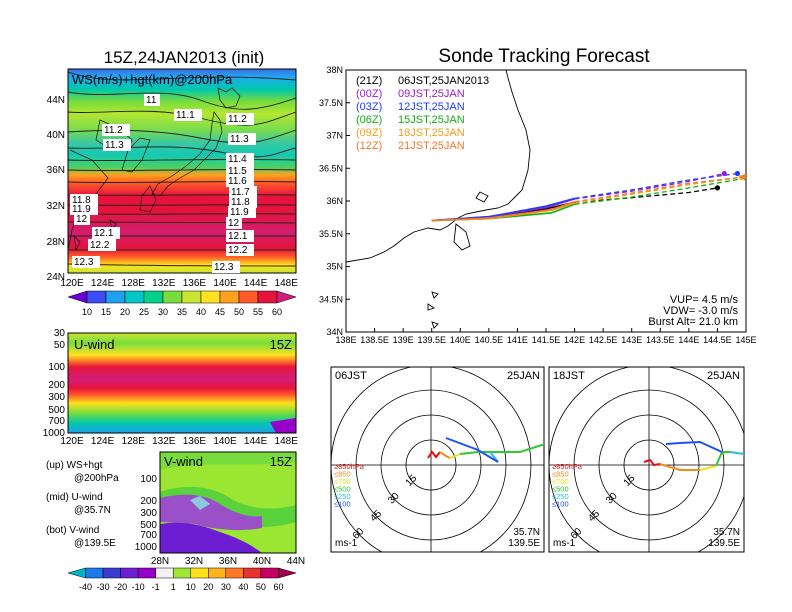 The width and height of the screenshot is (792, 612). Describe the element at coordinates (342, 489) in the screenshot. I see `hodo-level-label: ≤500` at that location.